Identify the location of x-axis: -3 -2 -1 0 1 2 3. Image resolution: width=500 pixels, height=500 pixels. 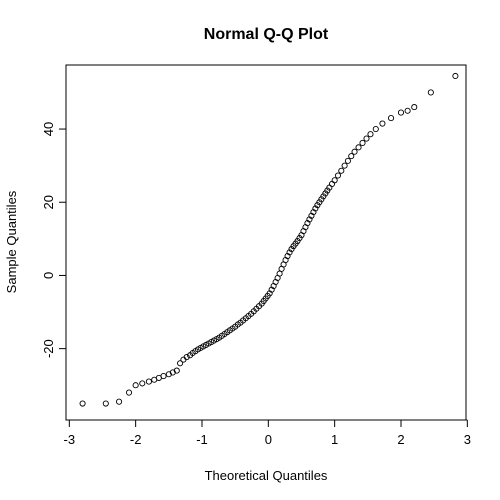
(267, 433).